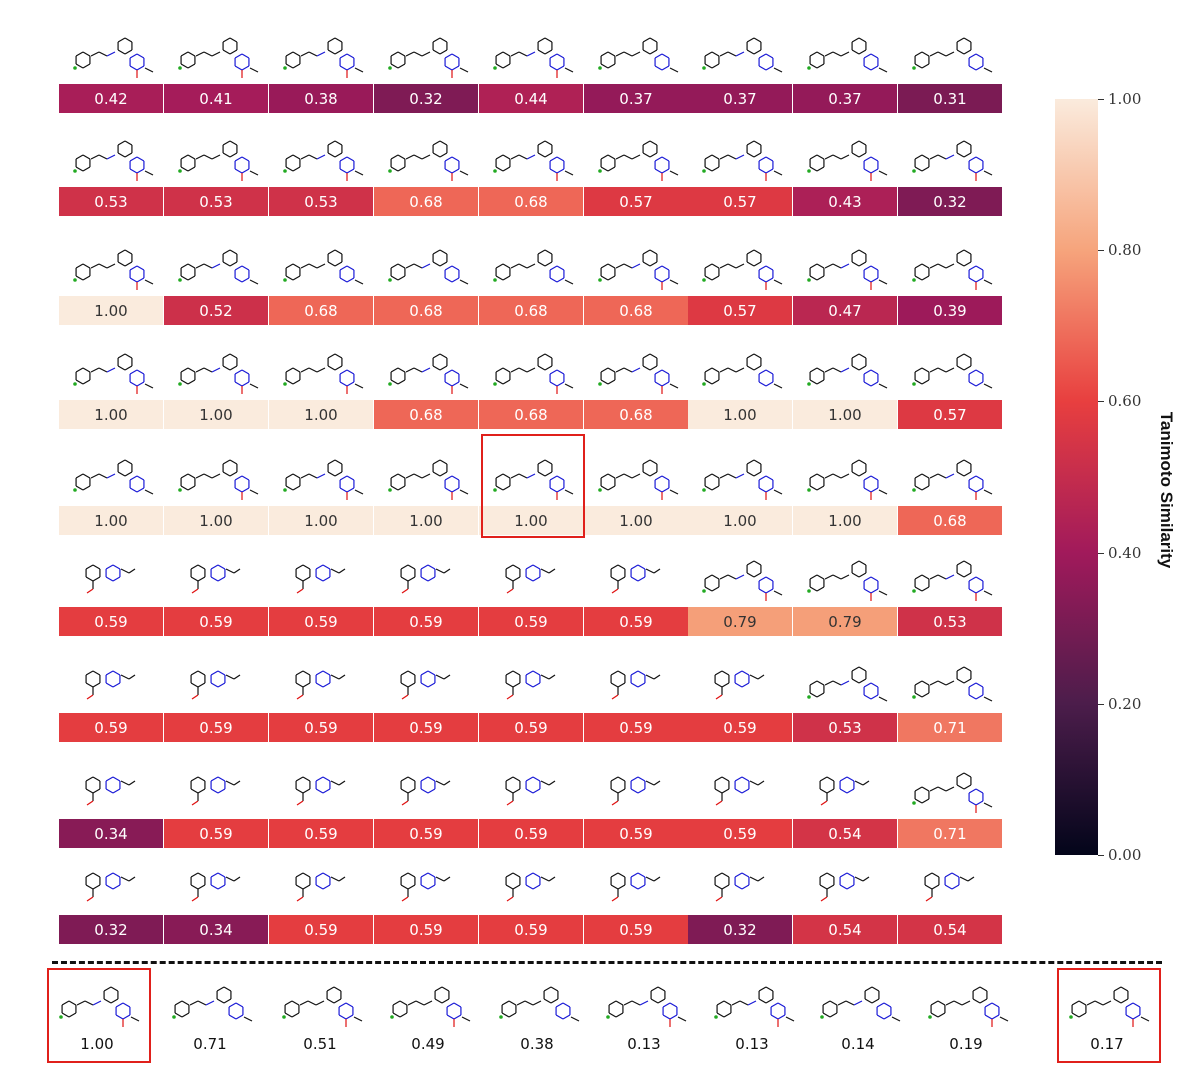 The image size is (1204, 1080). What do you see at coordinates (740, 621) in the screenshot?
I see `heatmap-cell: 0.79` at bounding box center [740, 621].